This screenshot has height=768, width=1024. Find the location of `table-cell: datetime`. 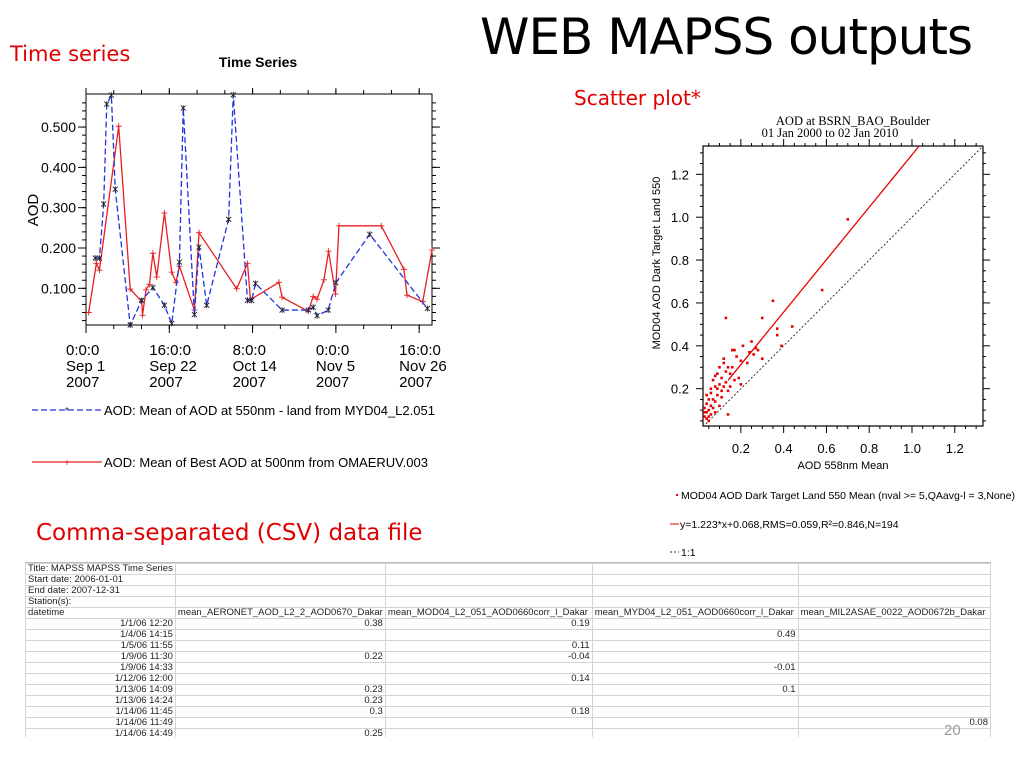

table-cell: datetime is located at coordinates (100, 613).